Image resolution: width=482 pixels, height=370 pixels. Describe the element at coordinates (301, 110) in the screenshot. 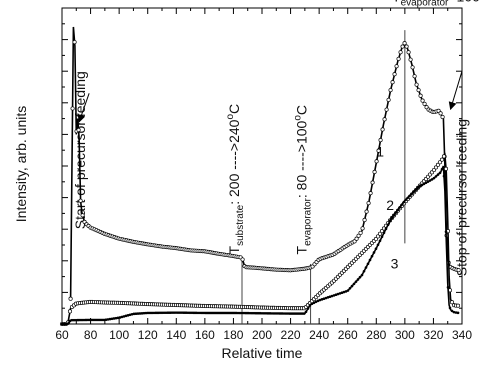

I see `temperature-label-part: C` at that location.